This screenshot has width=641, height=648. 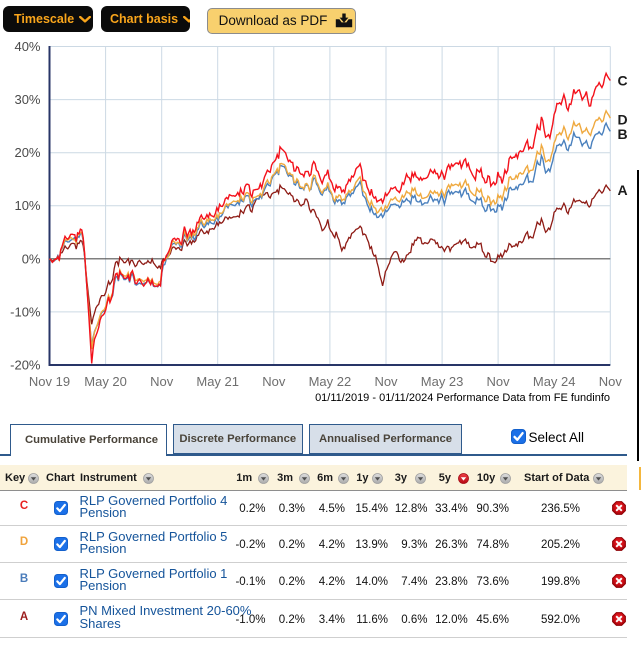 What do you see at coordinates (623, 190) in the screenshot?
I see `svg-text: A` at bounding box center [623, 190].